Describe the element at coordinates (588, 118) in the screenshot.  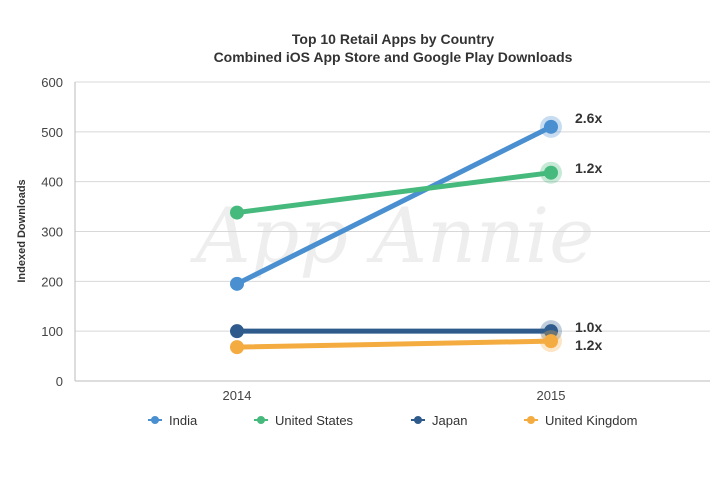
I see `growth-label: 2.6x` at that location.